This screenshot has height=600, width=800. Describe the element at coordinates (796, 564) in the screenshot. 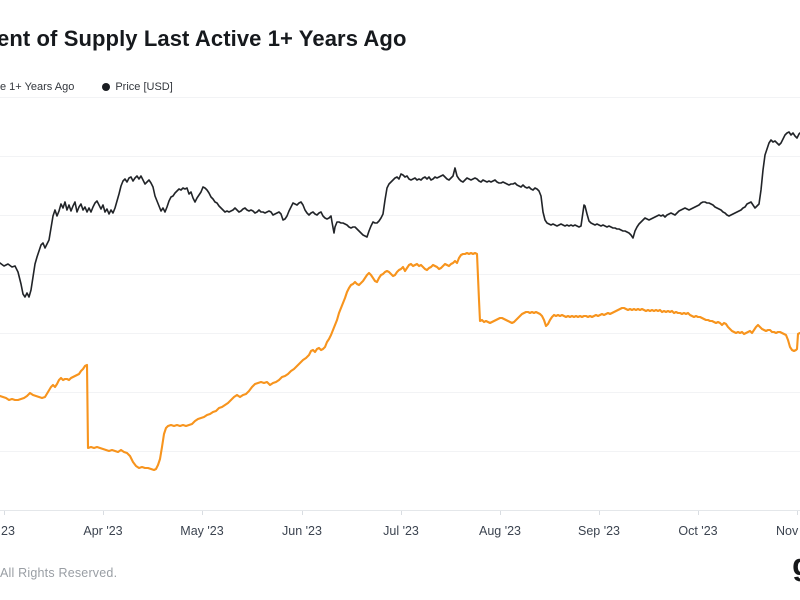

I see `glassnode-logo: g` at that location.